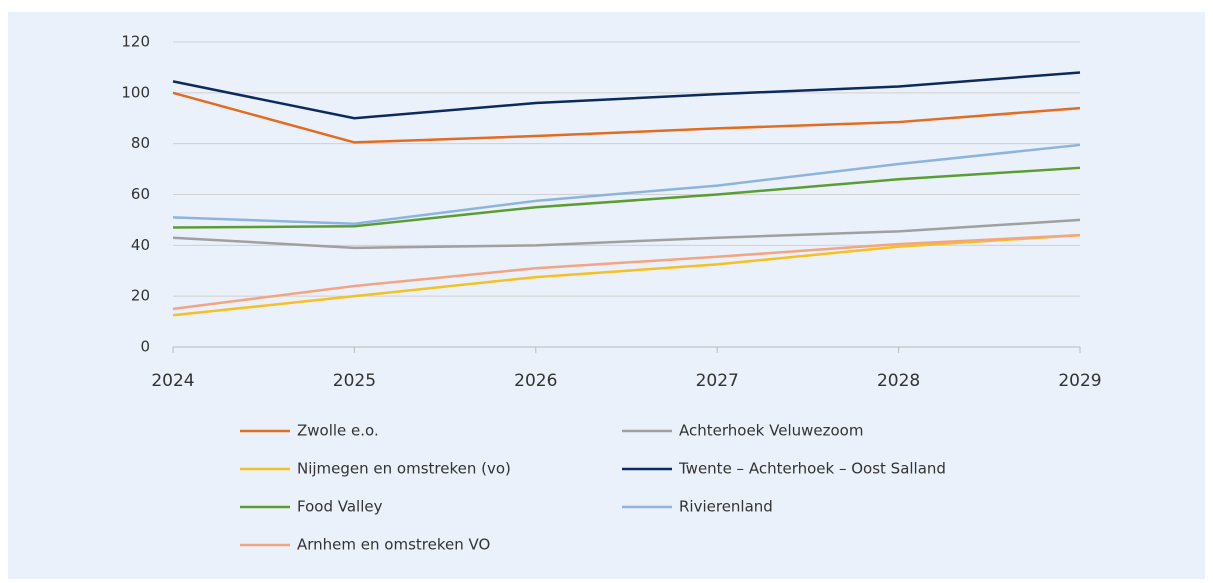  Describe the element at coordinates (812, 469) in the screenshot. I see `legend-label: Twente – Achterhoek – Oost Salland` at that location.